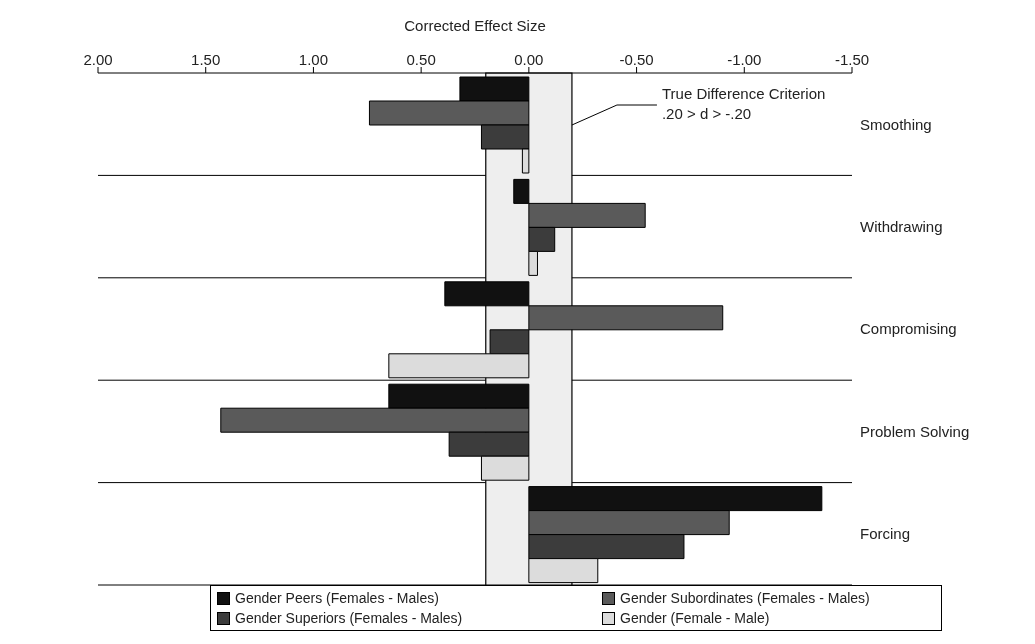  Describe the element at coordinates (744, 59) in the screenshot. I see `x-tick-label: -1.00` at that location.